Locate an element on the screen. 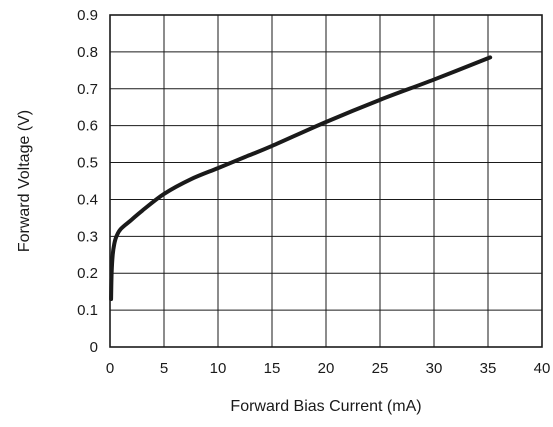 The height and width of the screenshot is (427, 553). y-tick-label: 0.4 is located at coordinates (87, 199).